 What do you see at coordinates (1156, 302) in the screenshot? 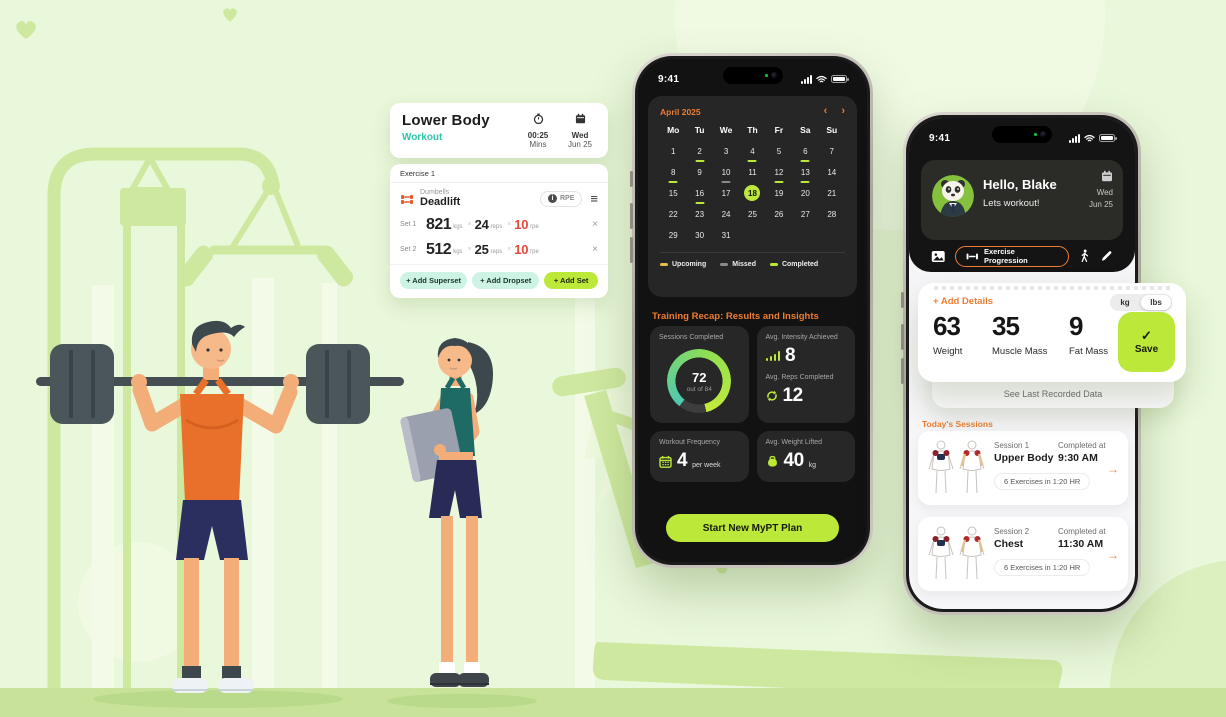
I see `unit-option-lbs: lbs` at bounding box center [1156, 302].